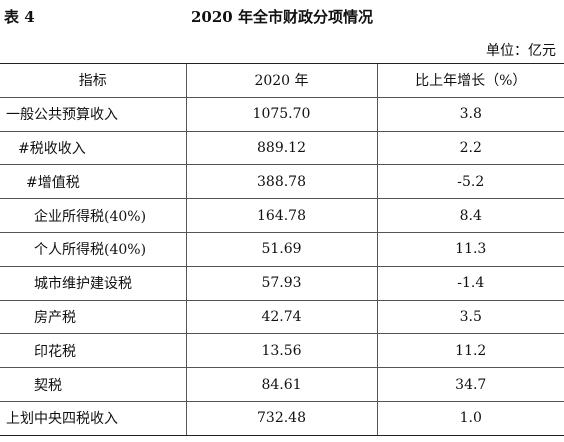 The width and height of the screenshot is (564, 442). Describe the element at coordinates (93, 418) in the screenshot. I see `row-name: 上划中央四税收入` at that location.